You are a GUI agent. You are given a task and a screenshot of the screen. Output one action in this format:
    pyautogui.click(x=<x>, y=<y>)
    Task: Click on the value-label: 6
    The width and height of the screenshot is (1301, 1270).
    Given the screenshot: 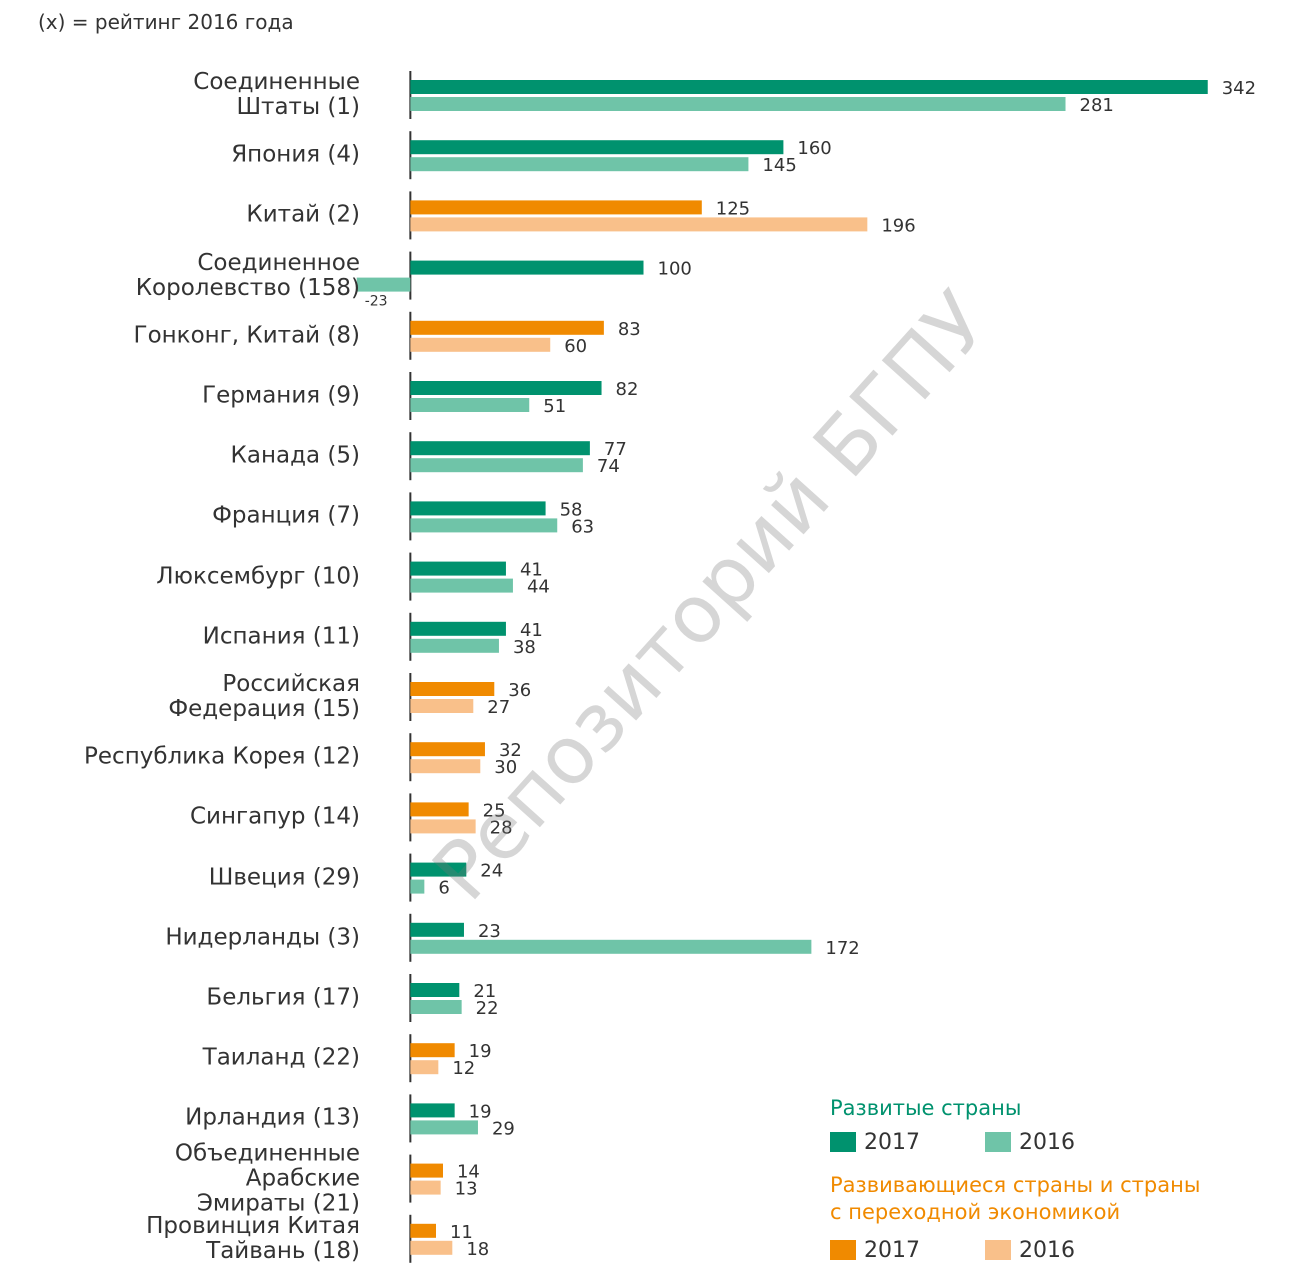 What is the action you would take?
    pyautogui.click(x=443, y=888)
    